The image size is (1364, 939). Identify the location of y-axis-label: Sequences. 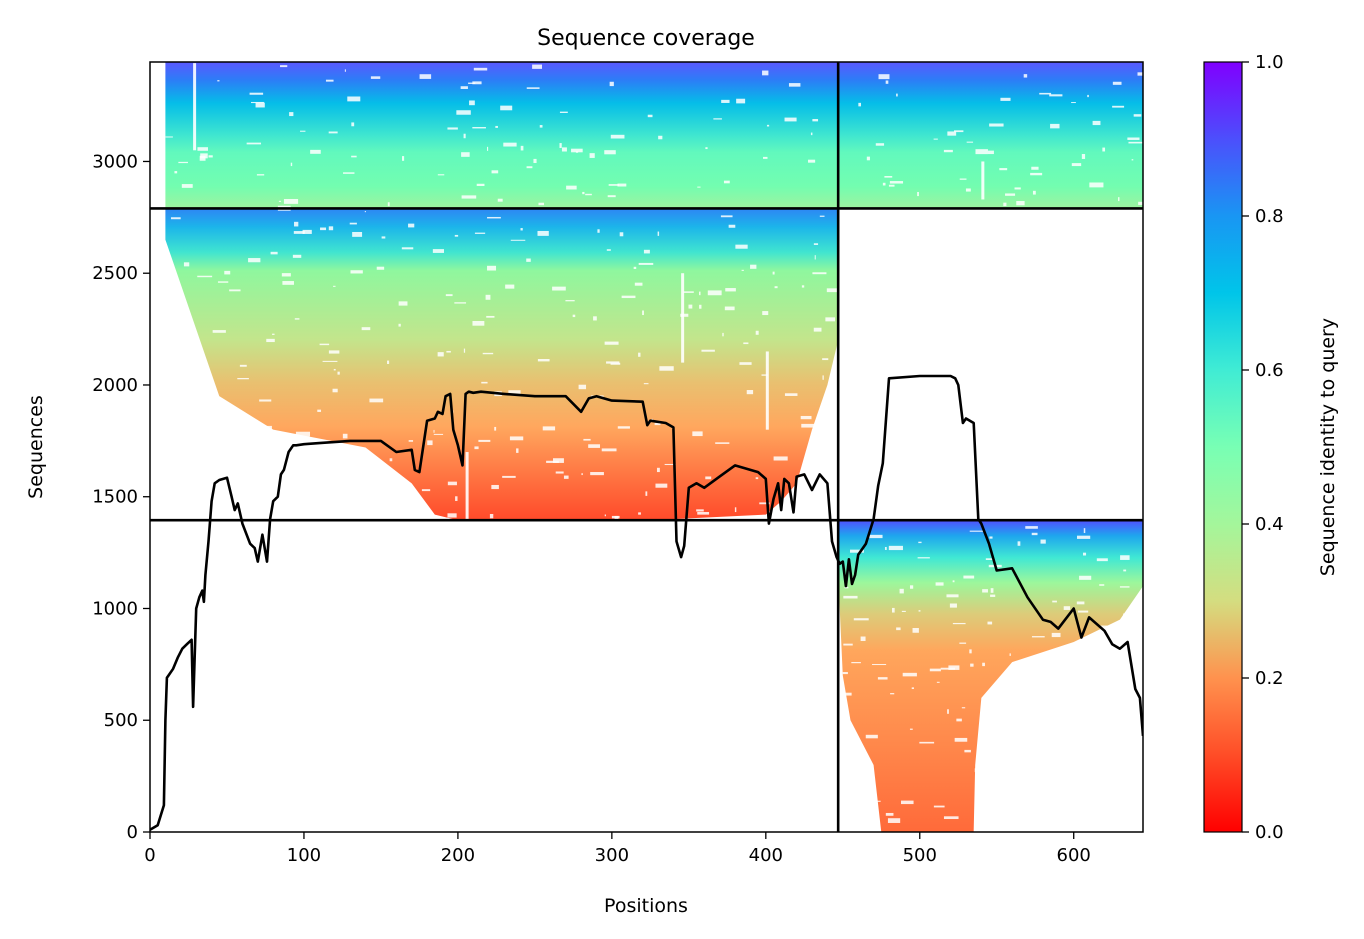
(36, 447).